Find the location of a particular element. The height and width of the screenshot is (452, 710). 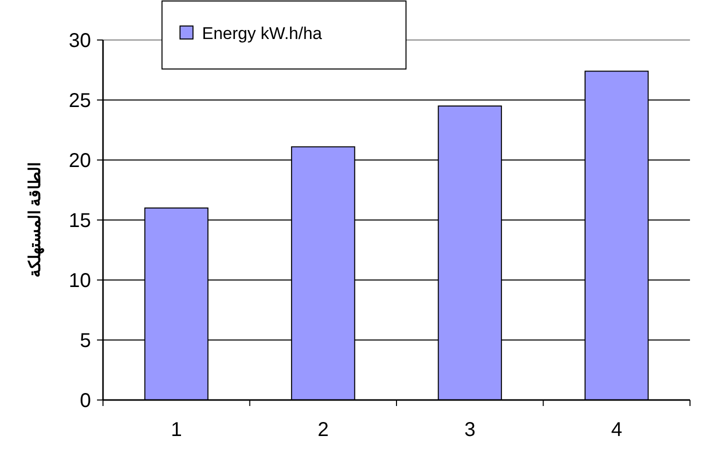

legend: Energy kW.h/ha is located at coordinates (284, 35).